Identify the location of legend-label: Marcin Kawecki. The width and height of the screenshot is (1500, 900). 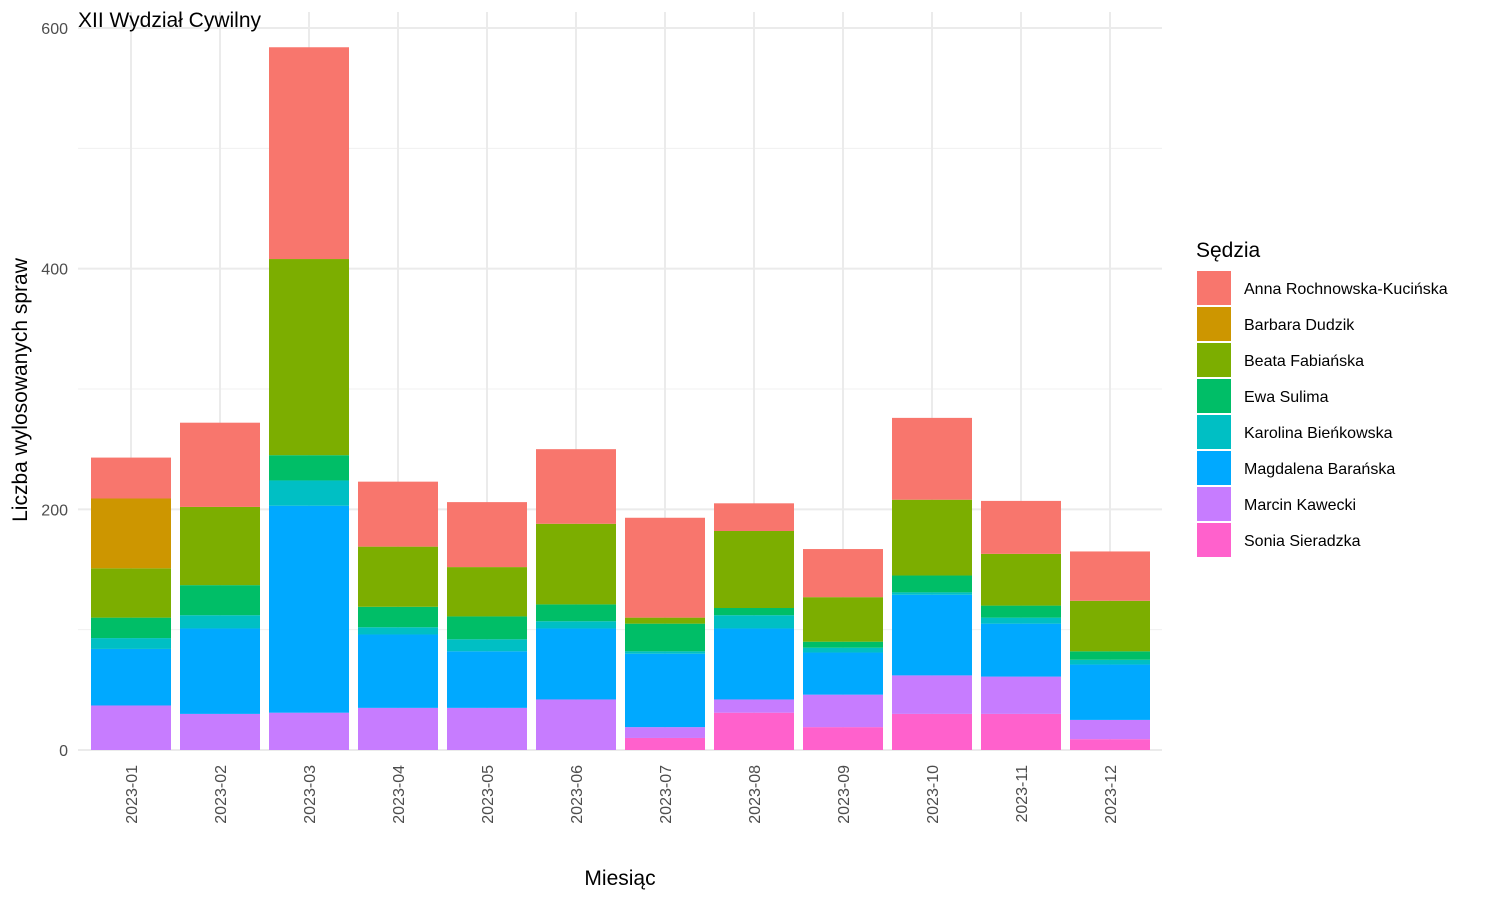
(1300, 505).